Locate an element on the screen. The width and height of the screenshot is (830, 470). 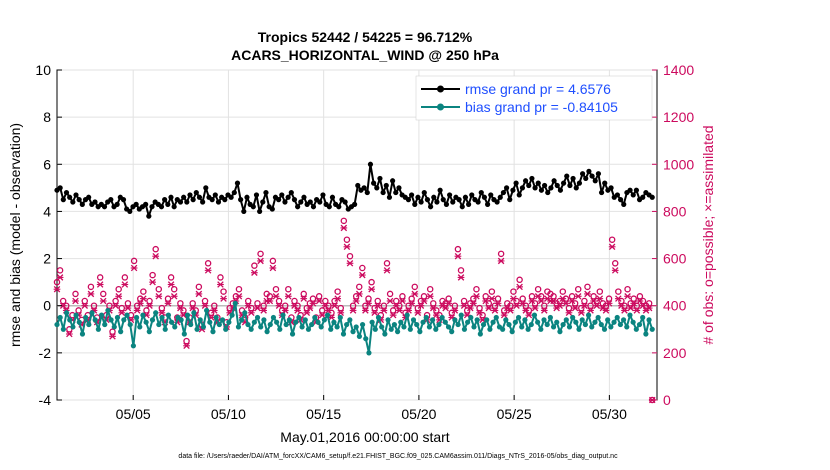
y-axis-label-left: rmse and bias (model - observation) is located at coordinates (15, 235).